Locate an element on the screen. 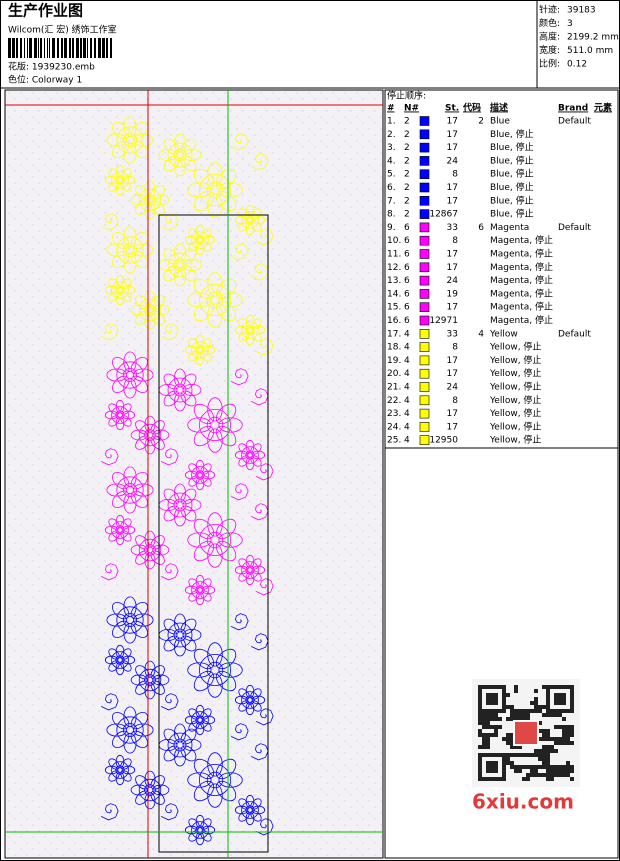 The width and height of the screenshot is (620, 861). needle: 6 is located at coordinates (407, 241).